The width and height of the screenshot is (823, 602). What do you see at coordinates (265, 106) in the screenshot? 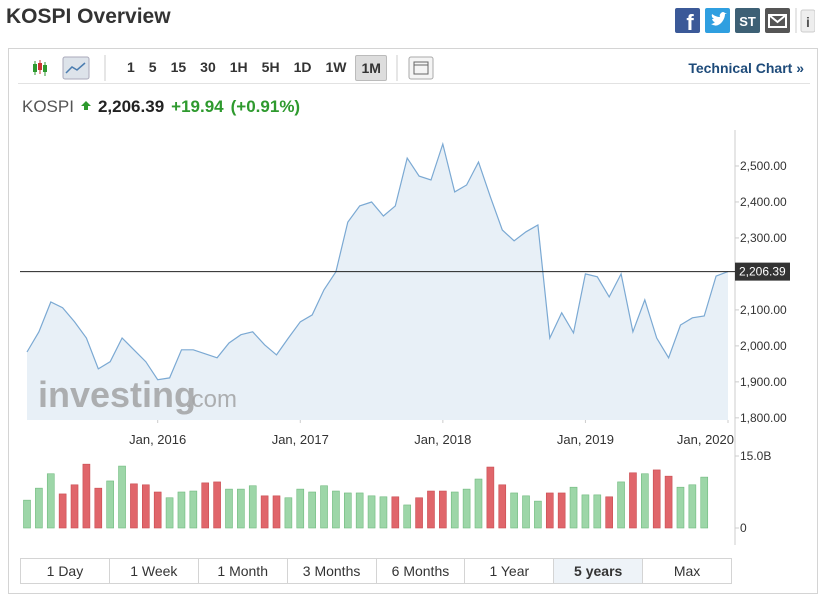
I see `quote-change-pct: (+0.91%)` at bounding box center [265, 106].